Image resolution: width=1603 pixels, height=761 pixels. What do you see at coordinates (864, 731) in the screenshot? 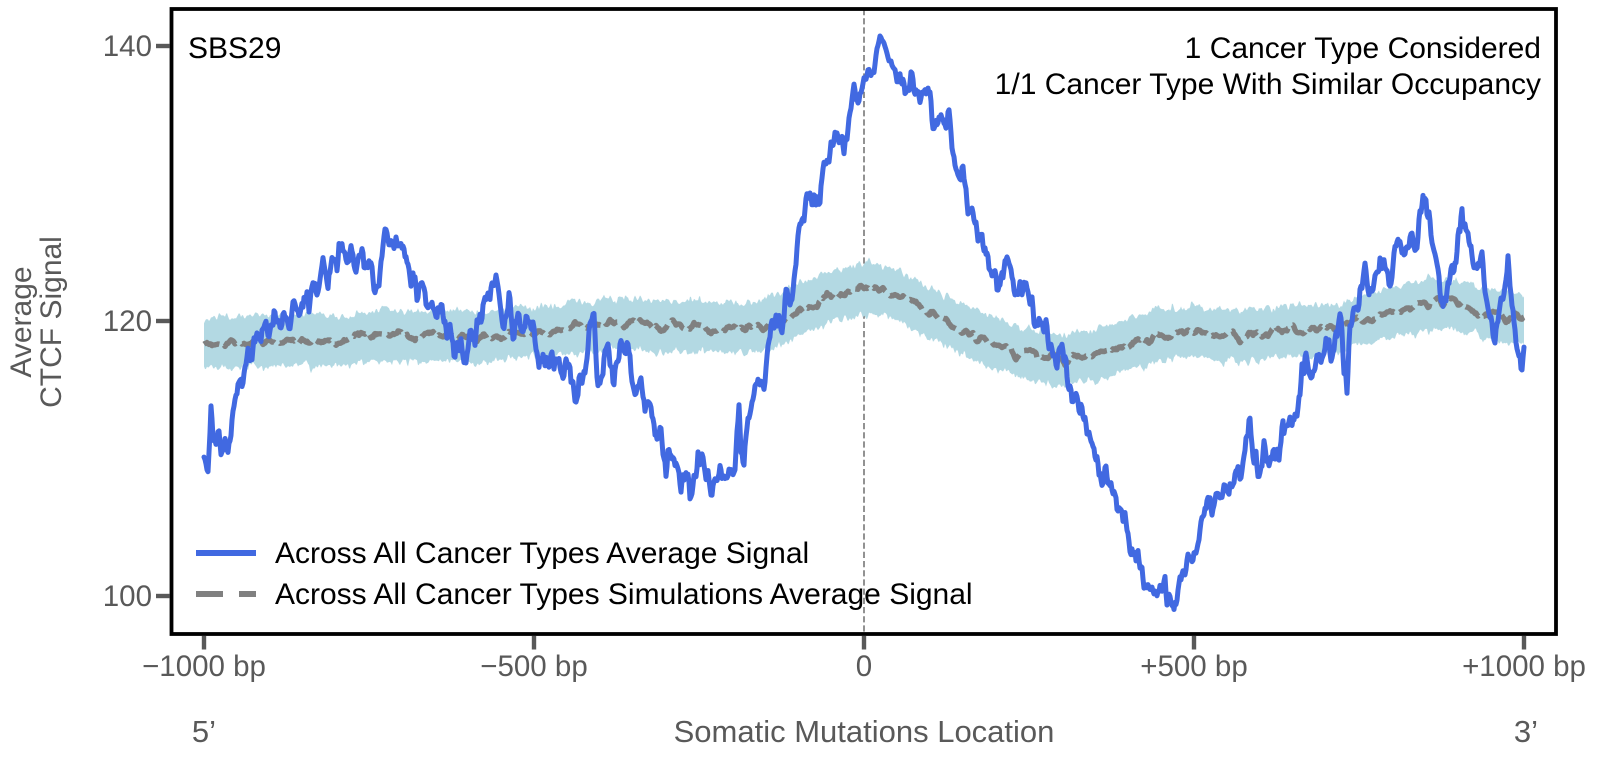
I see `svg-text: Somatic Mutations Location` at bounding box center [864, 731].